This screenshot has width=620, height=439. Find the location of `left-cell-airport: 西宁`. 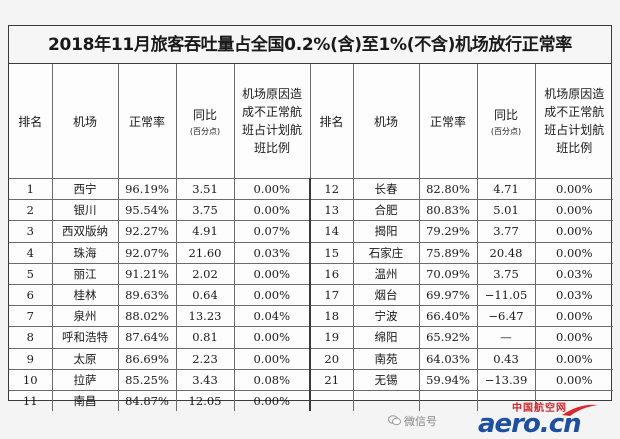

left-cell-airport: 西宁 is located at coordinates (85, 189).